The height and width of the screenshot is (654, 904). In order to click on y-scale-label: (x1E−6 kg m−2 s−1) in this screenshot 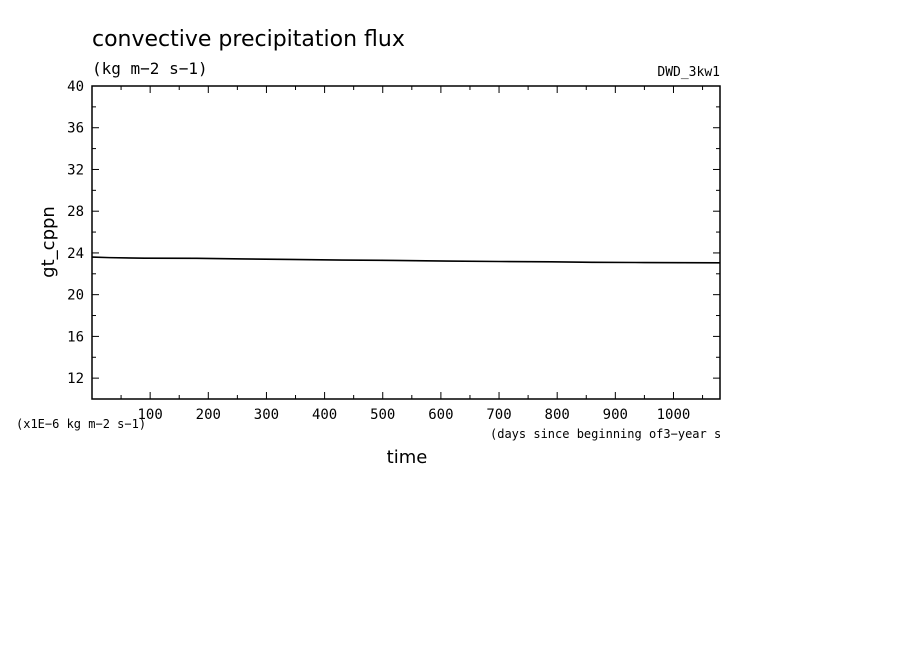, I will do `click(81, 424)`.